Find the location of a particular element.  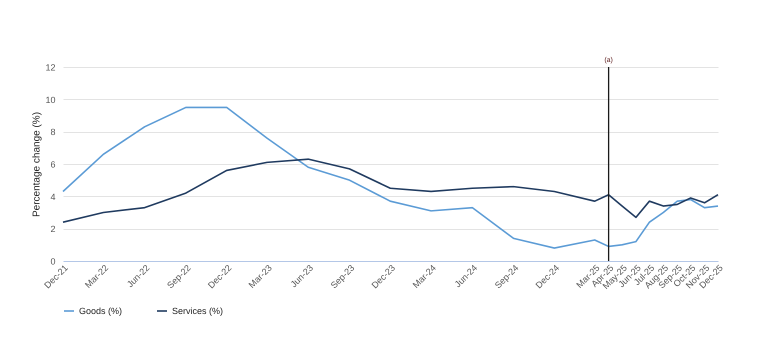

legend-label: Goods (%) is located at coordinates (100, 311).